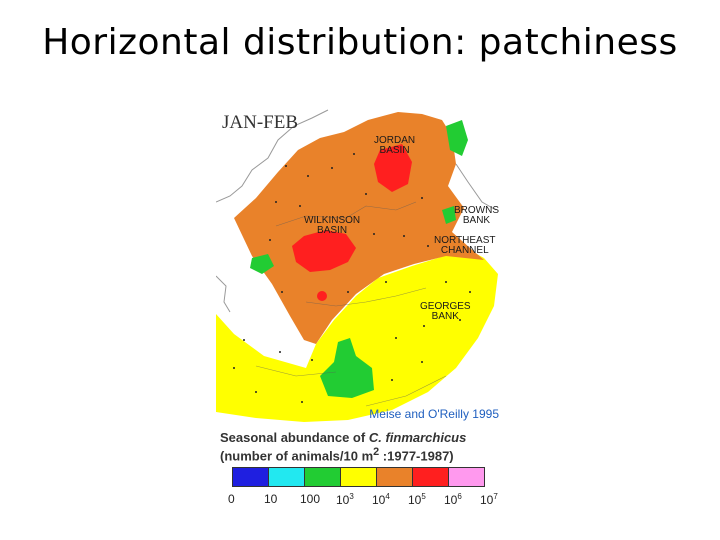 The image size is (720, 540). I want to click on orange-zone, so click(359, 228).